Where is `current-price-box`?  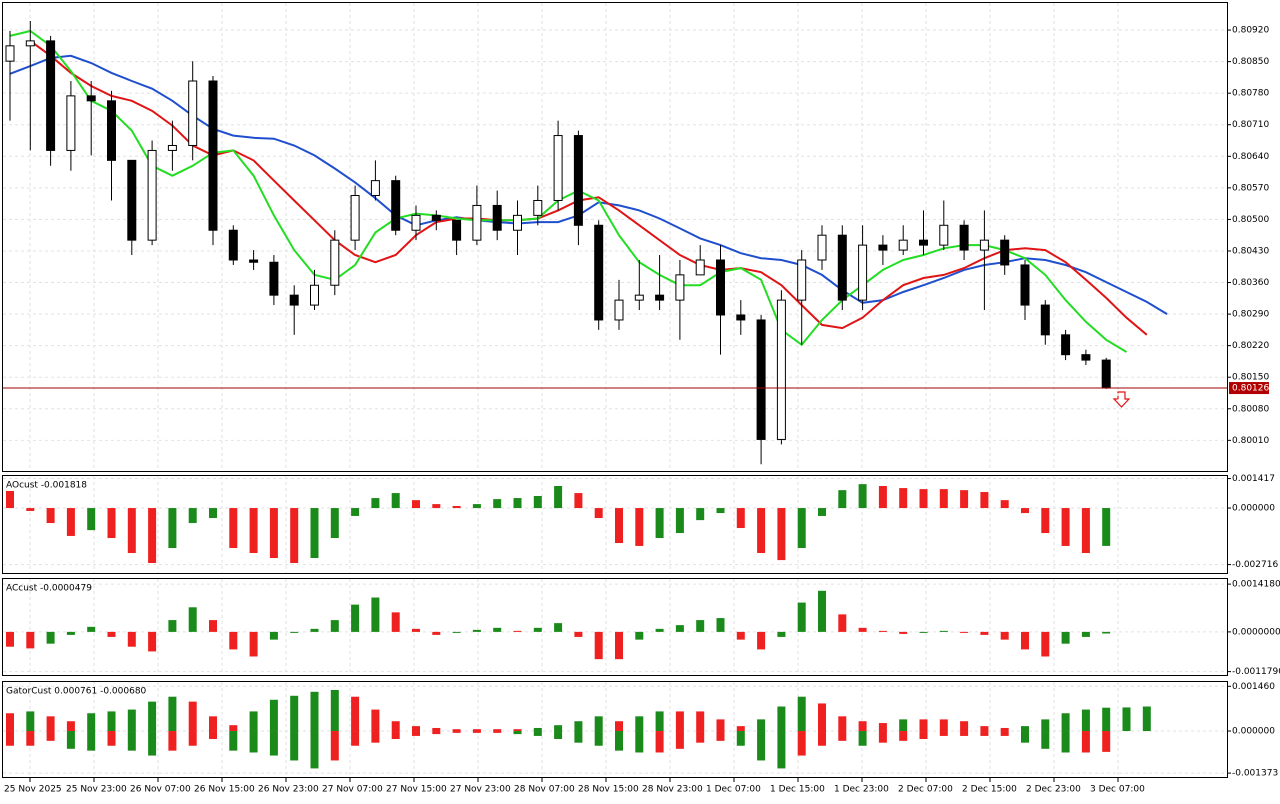
current-price-box is located at coordinates (1249, 388).